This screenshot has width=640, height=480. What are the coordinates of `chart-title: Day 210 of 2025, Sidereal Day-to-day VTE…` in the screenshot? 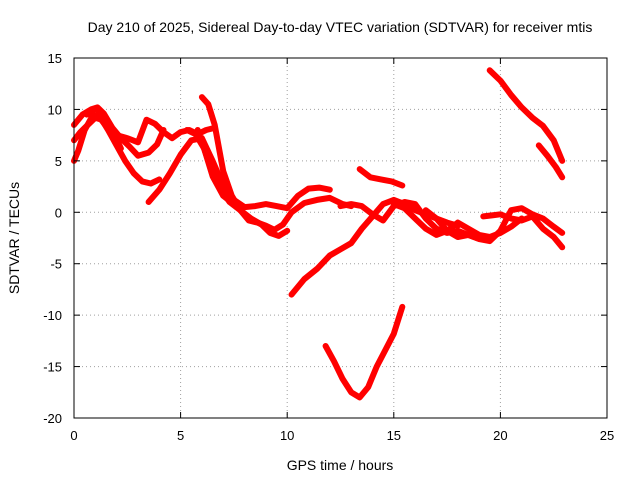 It's located at (340, 27).